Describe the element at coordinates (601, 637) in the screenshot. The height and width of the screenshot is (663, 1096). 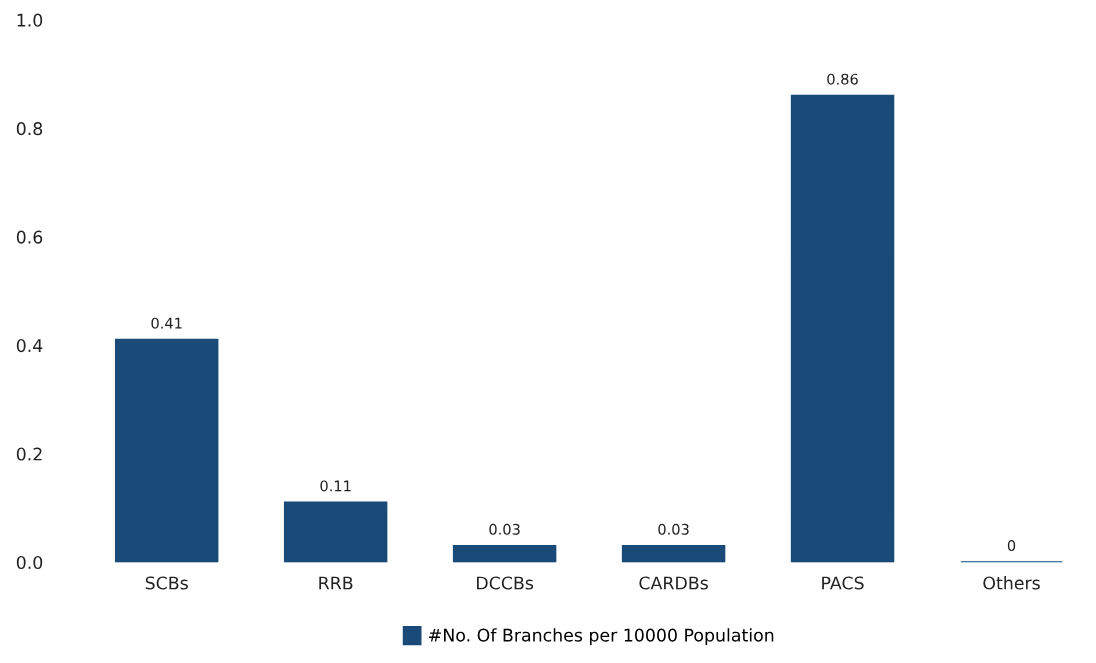
I see `legend-label: #No. Of Branches per 10000 Population` at that location.